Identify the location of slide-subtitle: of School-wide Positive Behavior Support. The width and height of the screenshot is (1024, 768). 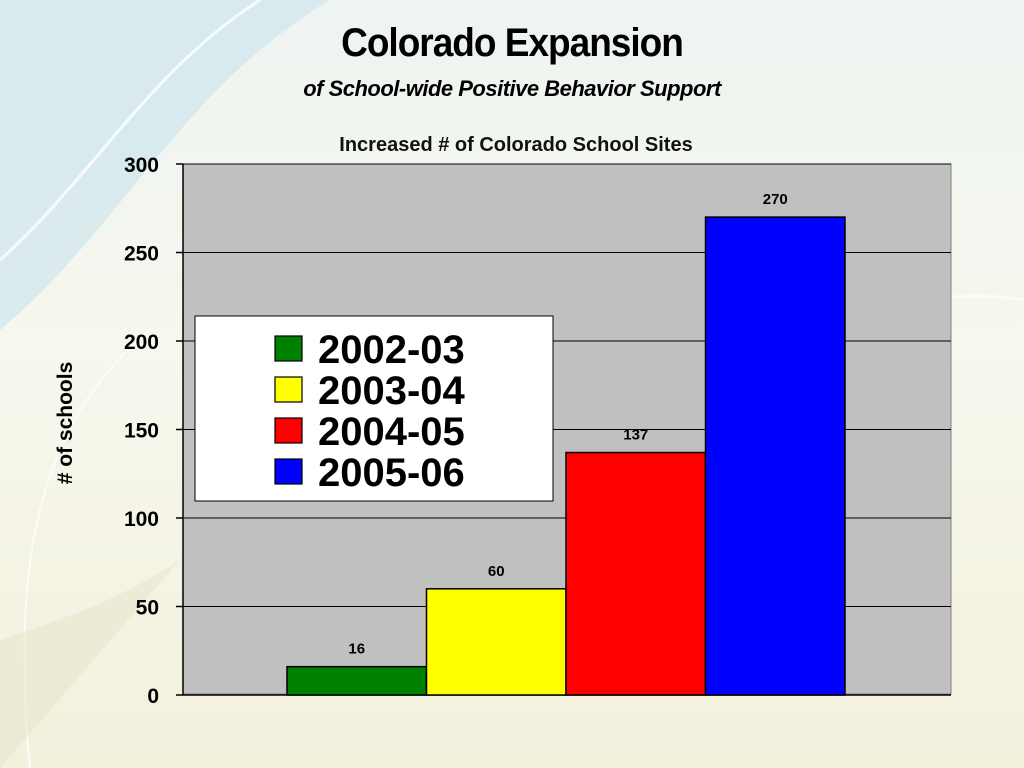
(512, 88).